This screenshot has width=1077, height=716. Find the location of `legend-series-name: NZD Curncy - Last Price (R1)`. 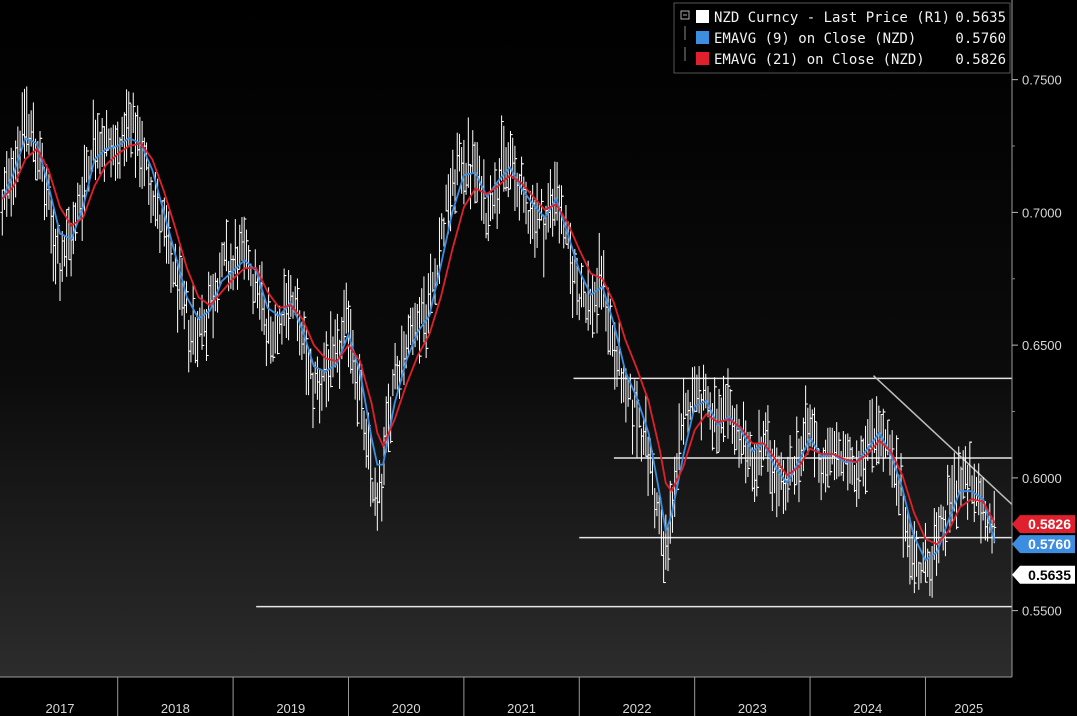

legend-series-name: NZD Curncy - Last Price (R1) is located at coordinates (832, 18).